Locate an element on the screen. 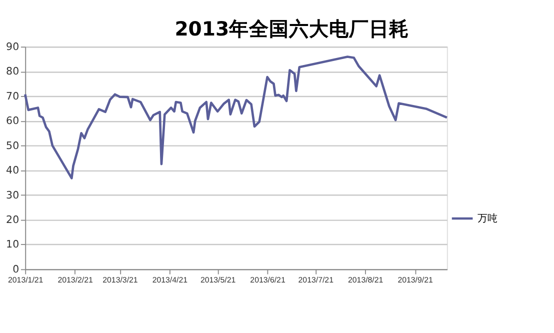 This screenshot has width=554, height=333. y-tick-label: 60 is located at coordinates (13, 121).